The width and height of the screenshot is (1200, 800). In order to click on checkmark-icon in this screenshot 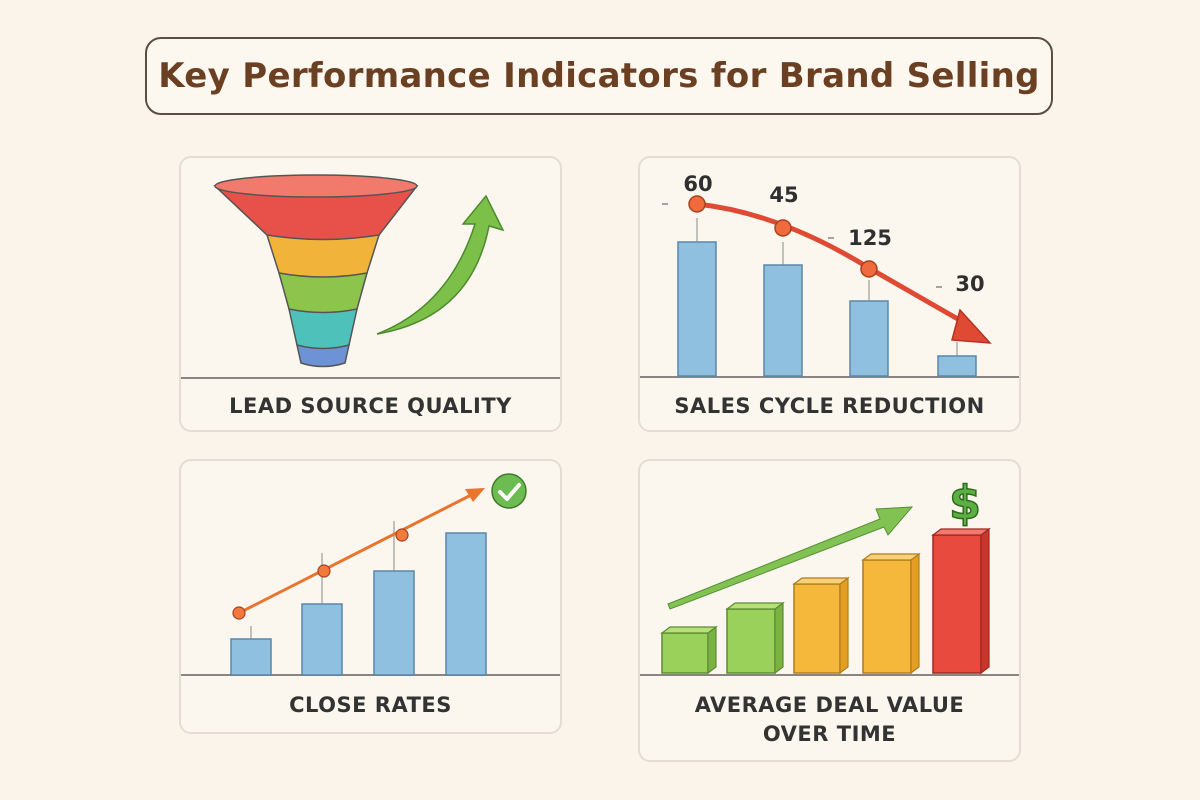, I will do `click(509, 491)`.